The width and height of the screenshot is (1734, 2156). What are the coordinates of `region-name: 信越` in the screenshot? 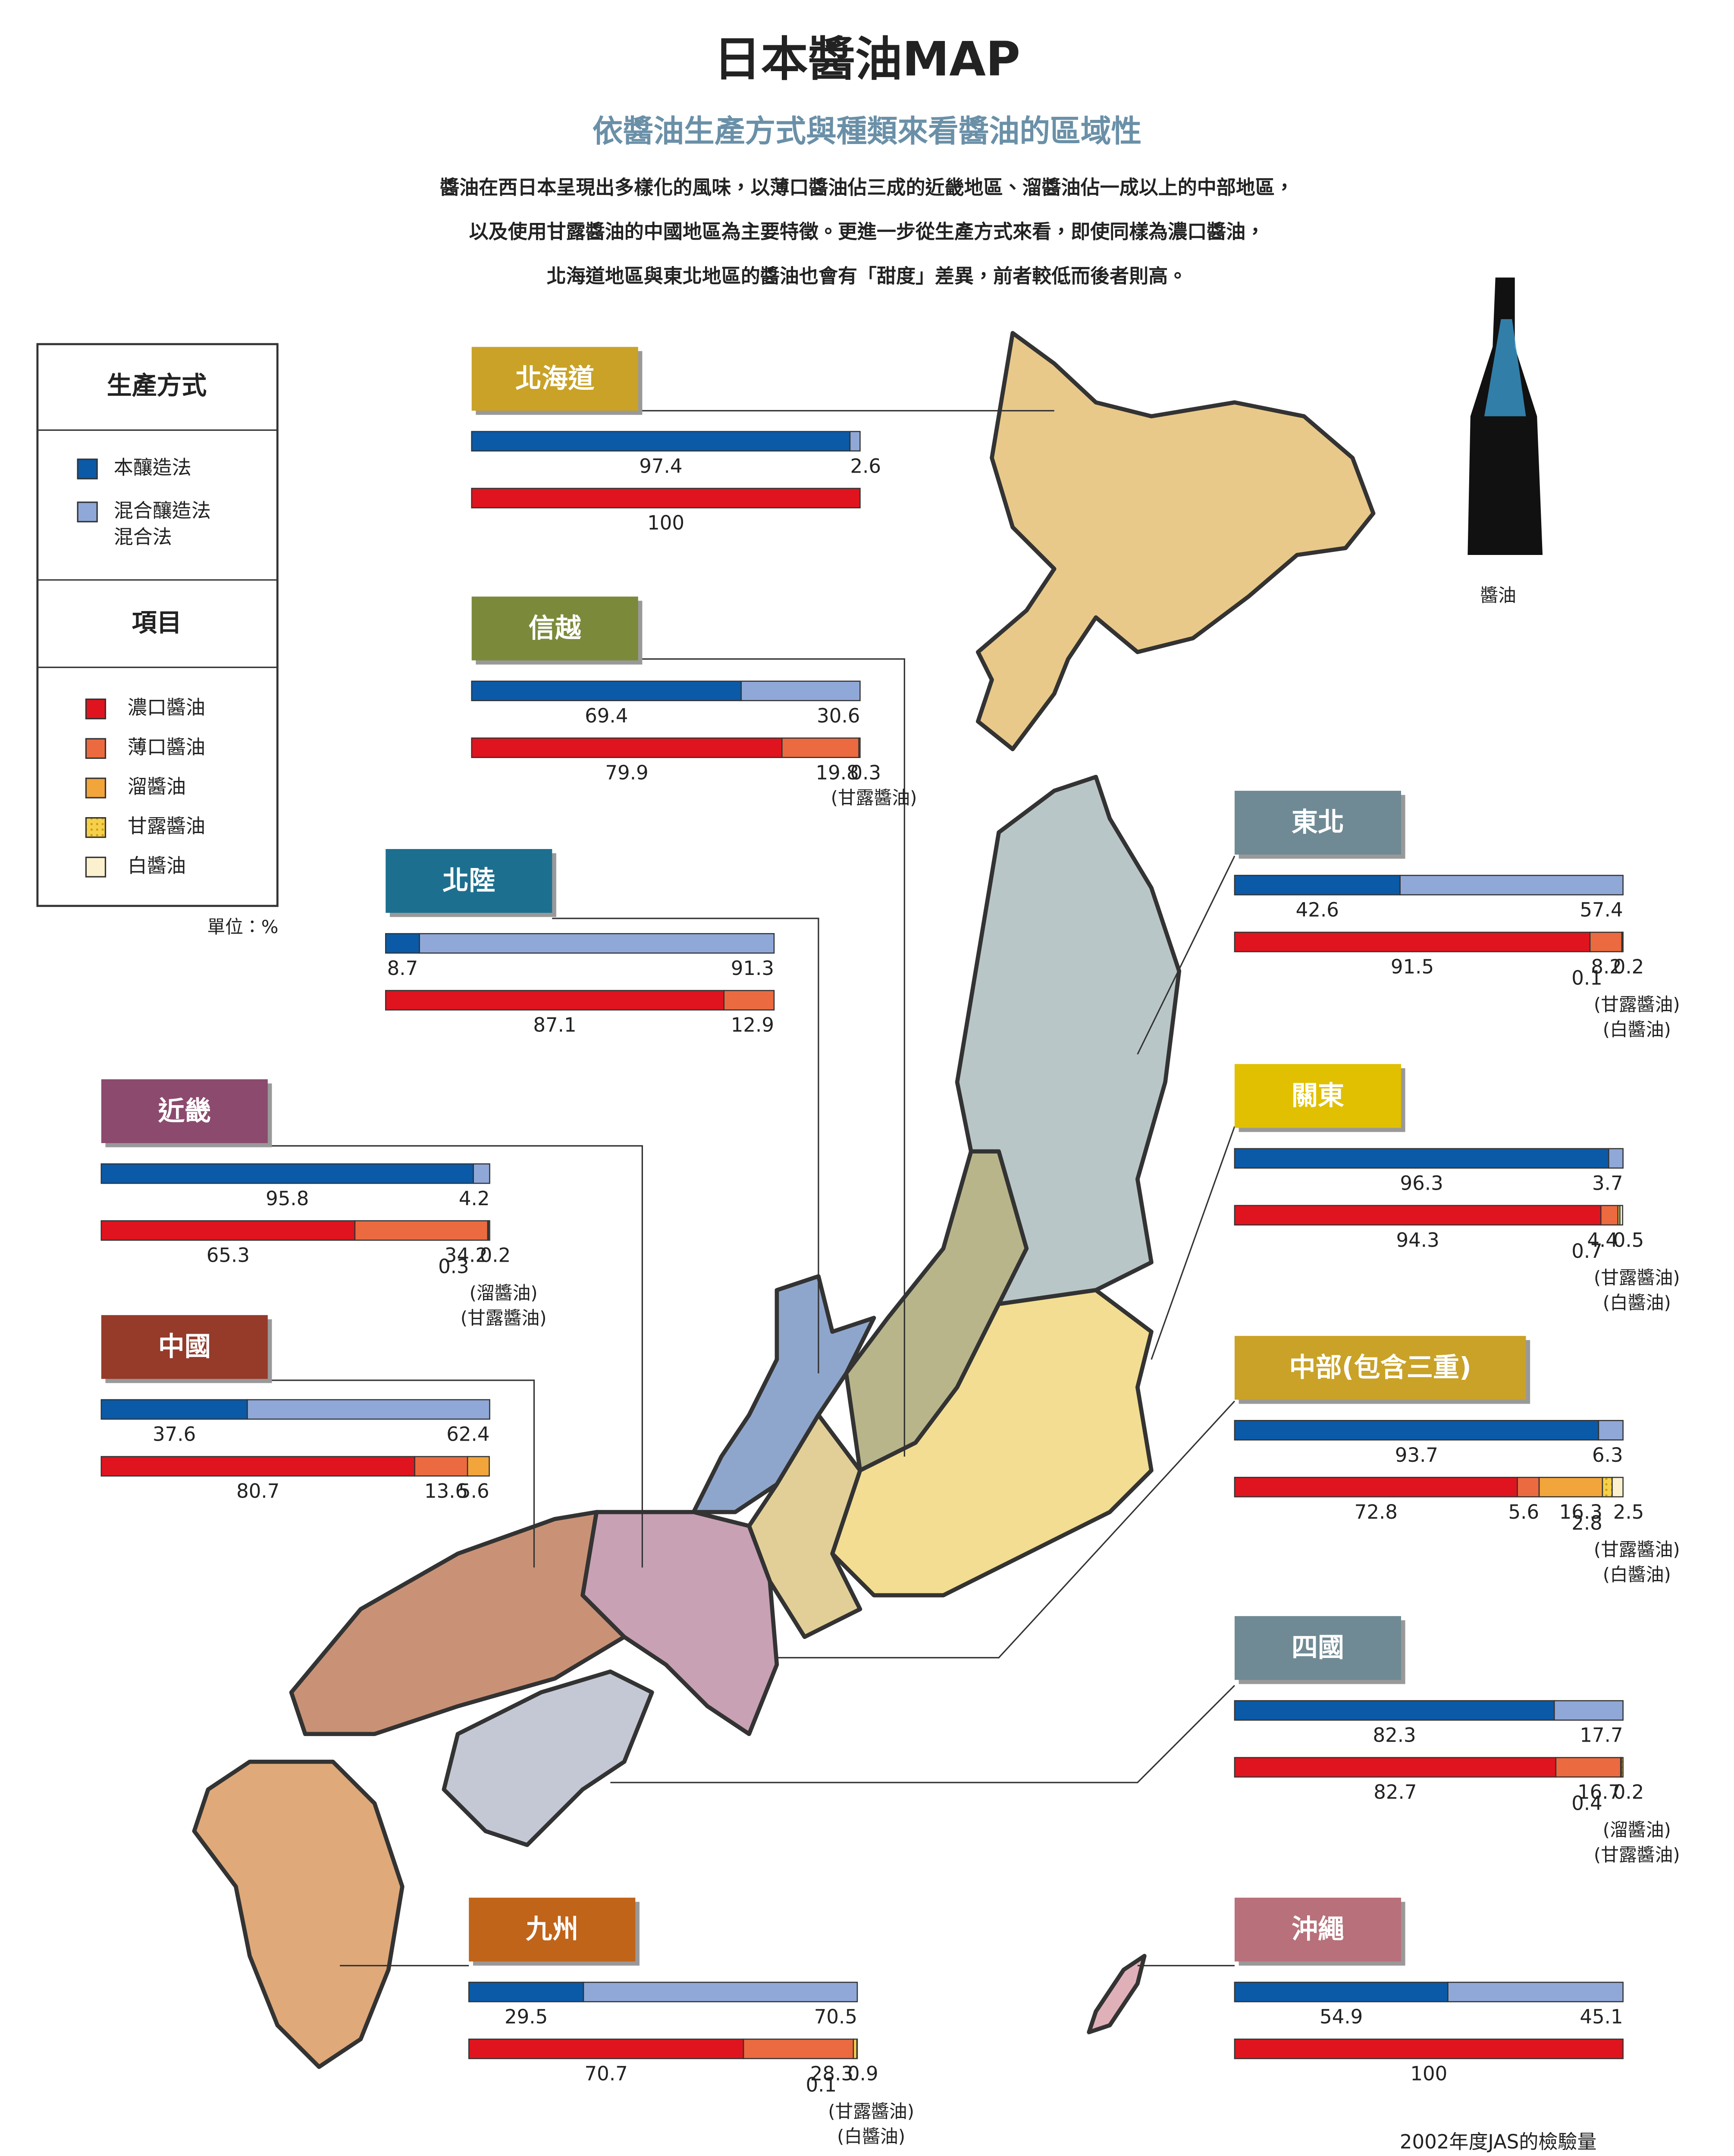 It's located at (555, 628).